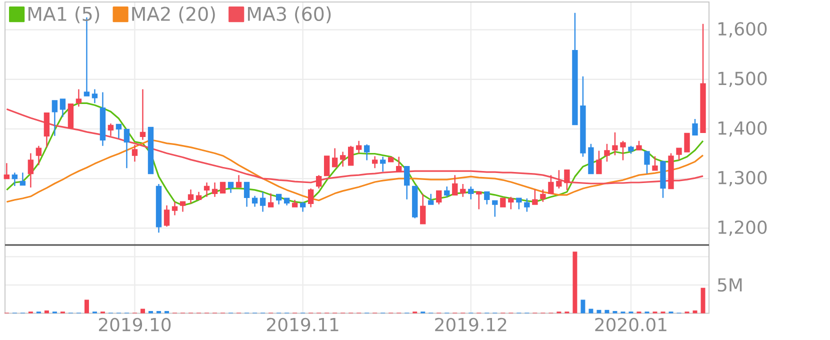 The width and height of the screenshot is (830, 340). I want to click on y-tick-label: 1,200, so click(742, 228).